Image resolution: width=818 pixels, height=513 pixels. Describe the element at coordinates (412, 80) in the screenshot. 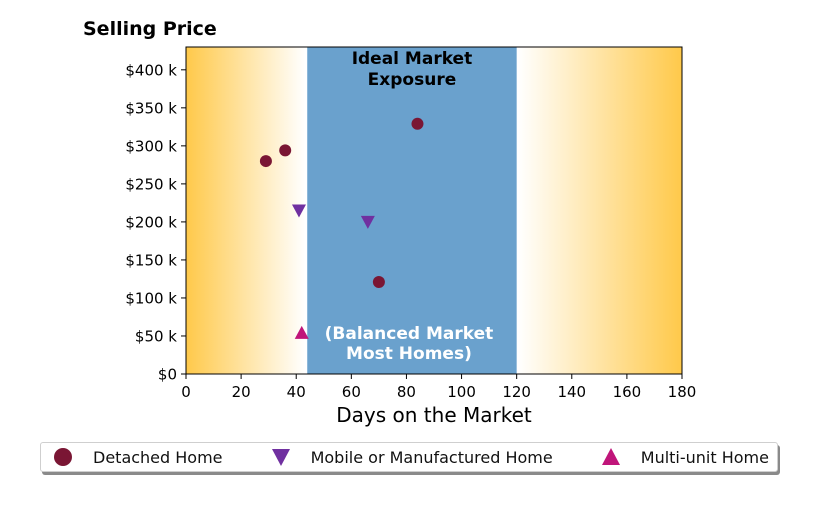

I see `band-label-top-line2: Exposure` at that location.